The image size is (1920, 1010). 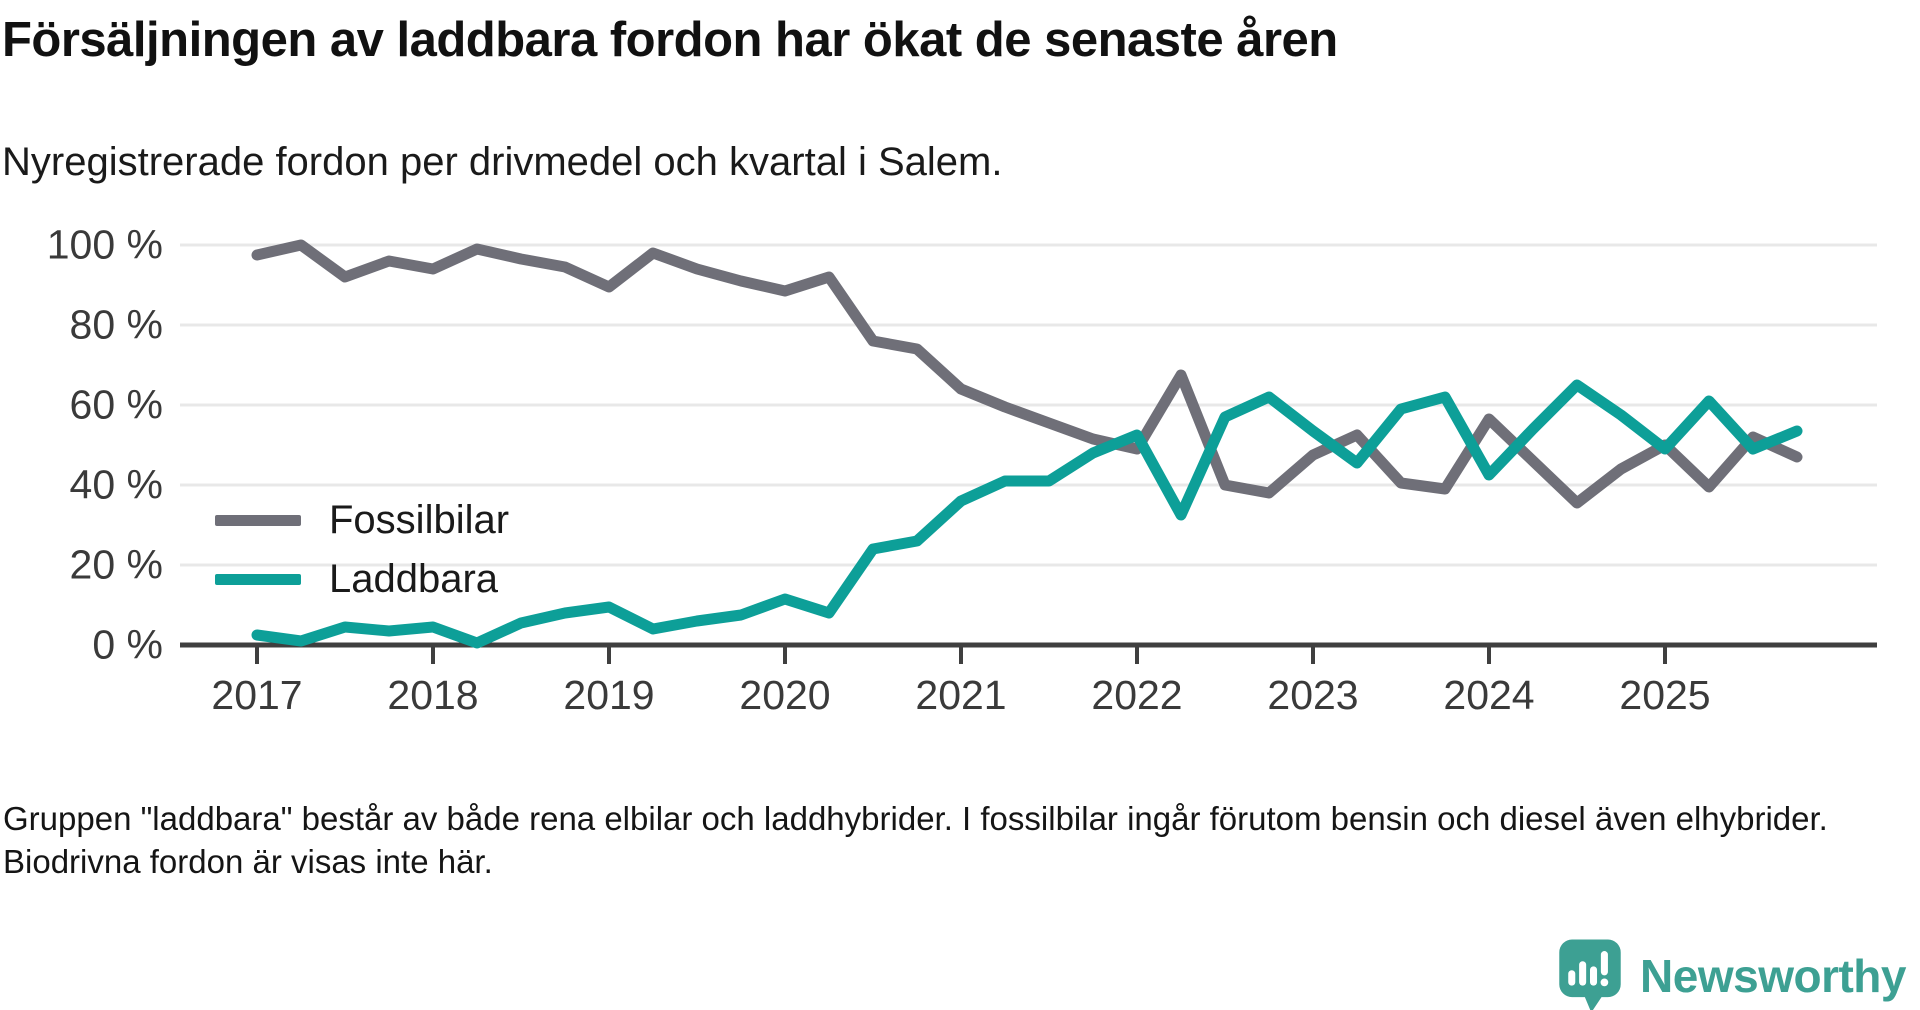 I want to click on newsworthy-speech-bubble-chart-icon, so click(x=1590, y=974).